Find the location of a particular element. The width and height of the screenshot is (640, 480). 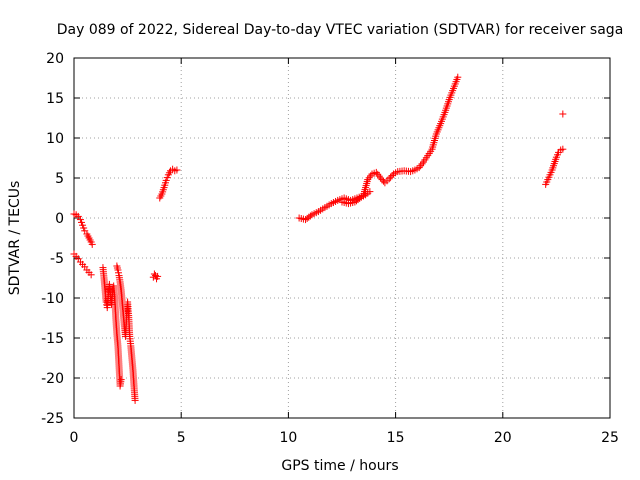

x-tick-label: 15 is located at coordinates (396, 438).